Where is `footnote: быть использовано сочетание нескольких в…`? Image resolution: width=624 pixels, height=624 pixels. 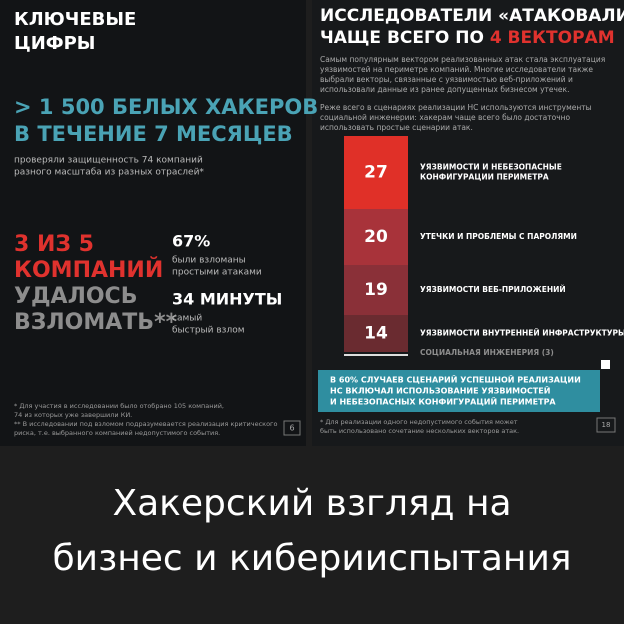
footnote: быть использовано сочетание нескольких в… is located at coordinates (419, 431).